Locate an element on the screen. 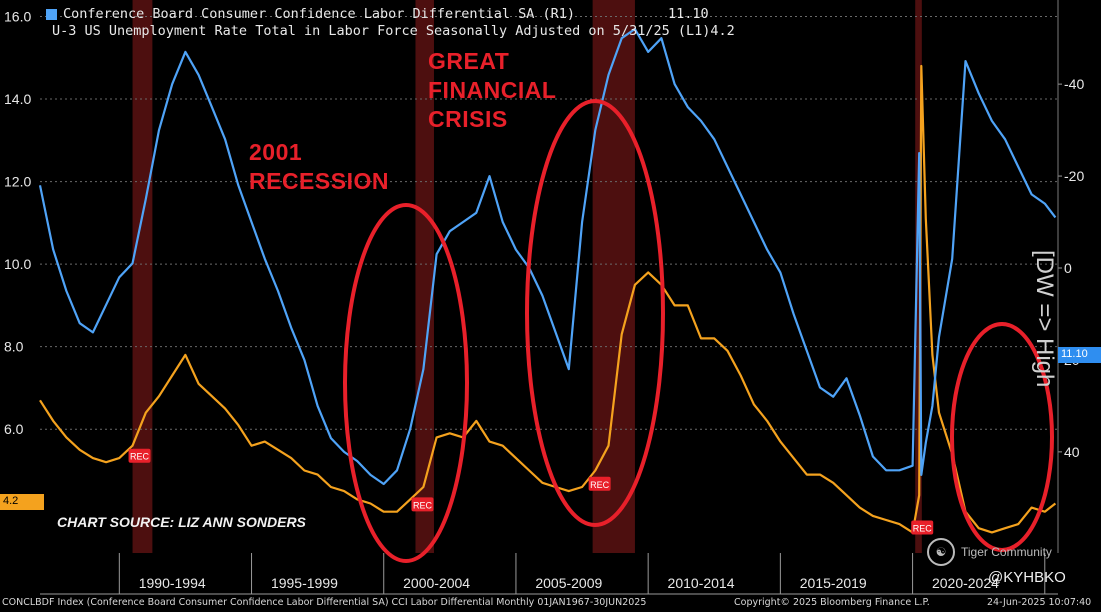  footer-timestamp: 24-Jun-2025 10:07:40 is located at coordinates (1039, 602).